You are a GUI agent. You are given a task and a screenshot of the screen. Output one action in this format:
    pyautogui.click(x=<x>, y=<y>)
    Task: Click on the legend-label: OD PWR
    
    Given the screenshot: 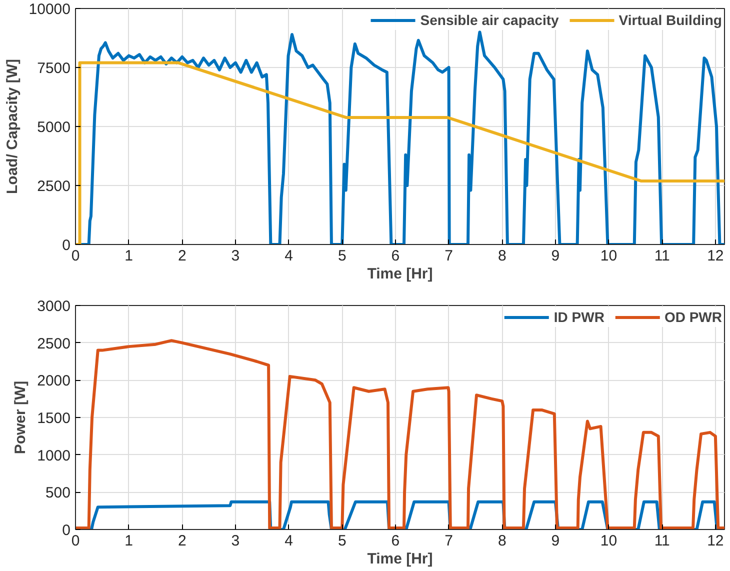 What is the action you would take?
    pyautogui.click(x=693, y=317)
    